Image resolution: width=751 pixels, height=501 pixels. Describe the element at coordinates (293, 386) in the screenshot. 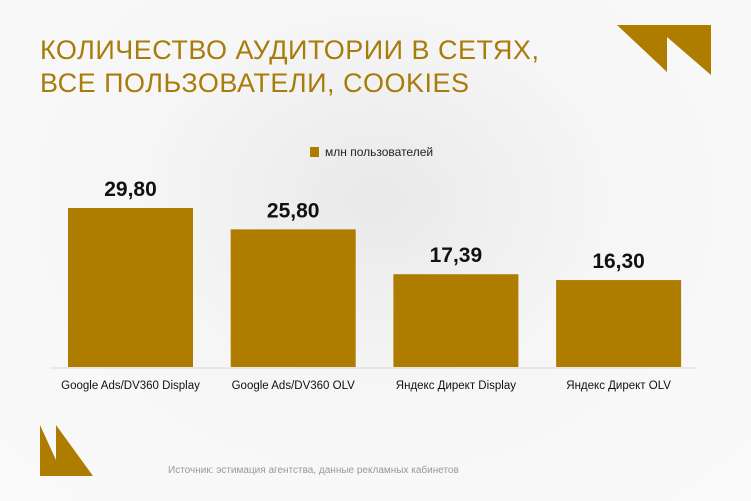

I see `category-label: Google Ads/DV360 OLV` at that location.